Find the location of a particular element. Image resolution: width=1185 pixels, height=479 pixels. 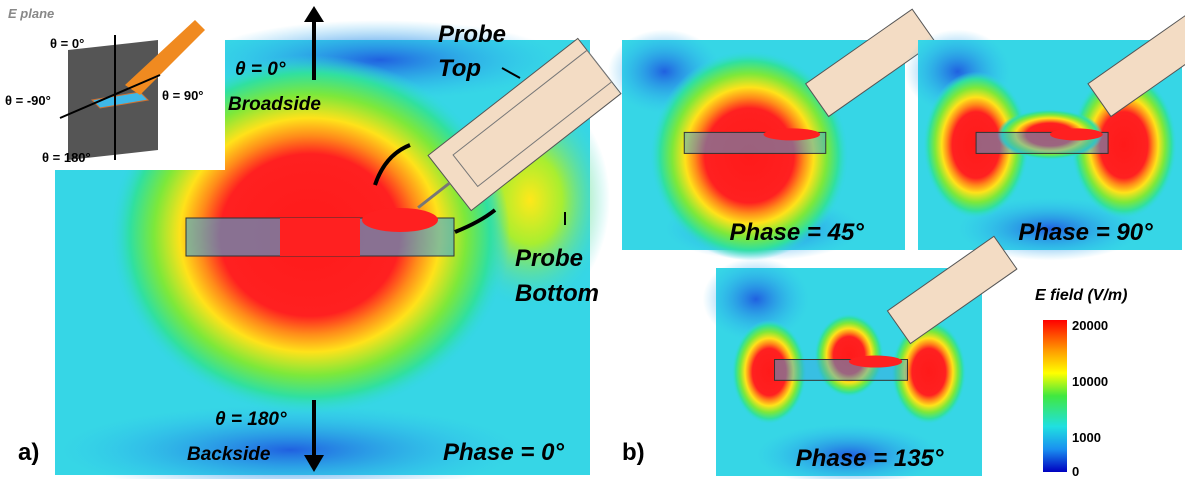

probe-label: Bottom is located at coordinates (557, 293).